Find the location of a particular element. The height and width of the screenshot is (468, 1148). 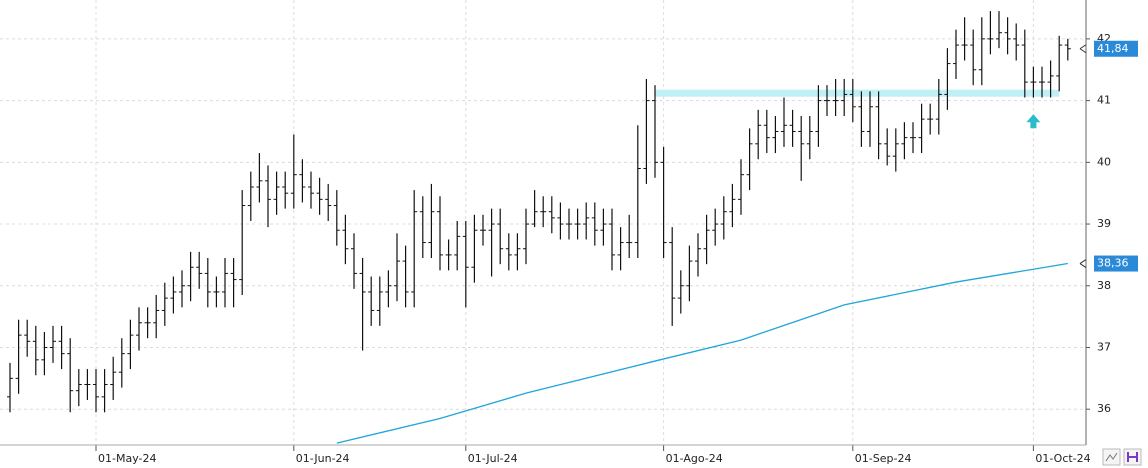

last-value-label: 38,36 is located at coordinates (1113, 263).